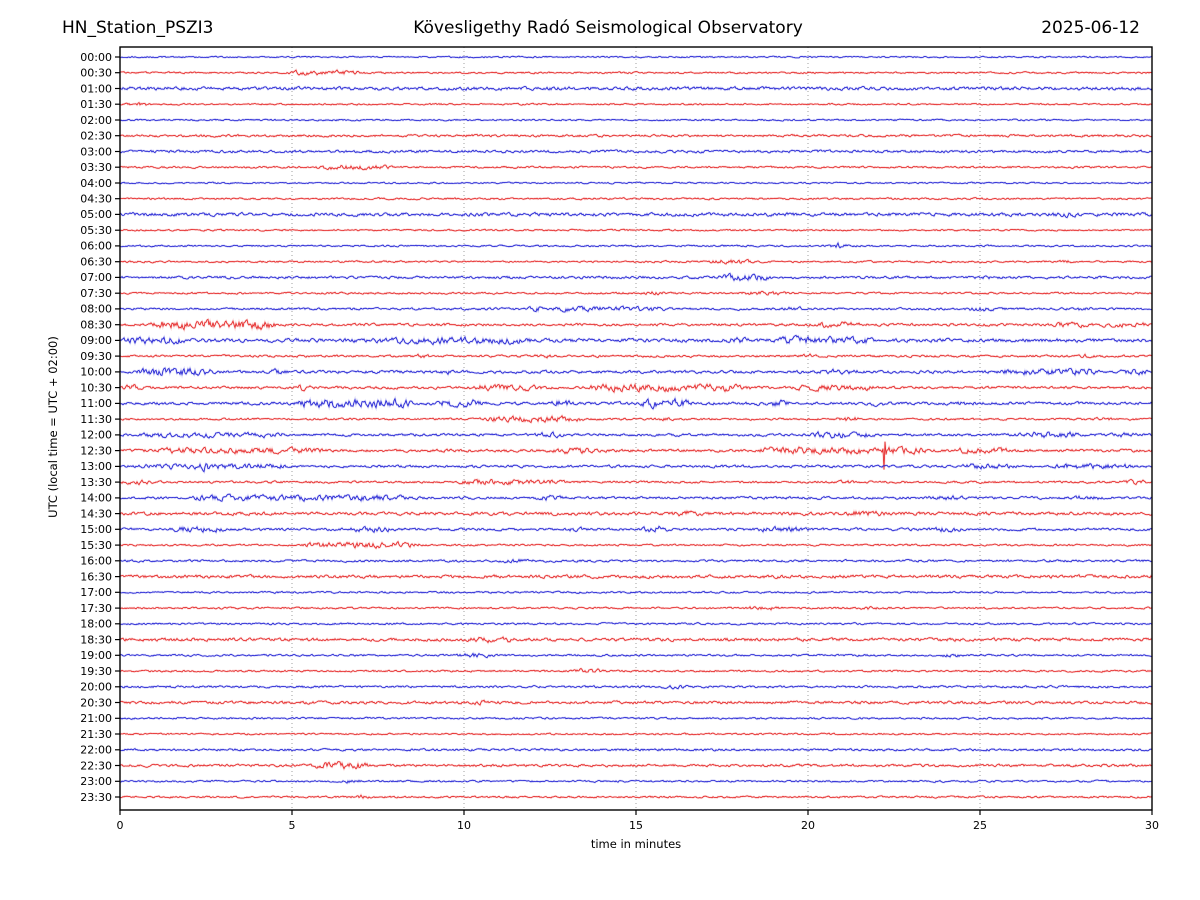  What do you see at coordinates (96, 797) in the screenshot?
I see `y-tick-label: 23:30` at bounding box center [96, 797].